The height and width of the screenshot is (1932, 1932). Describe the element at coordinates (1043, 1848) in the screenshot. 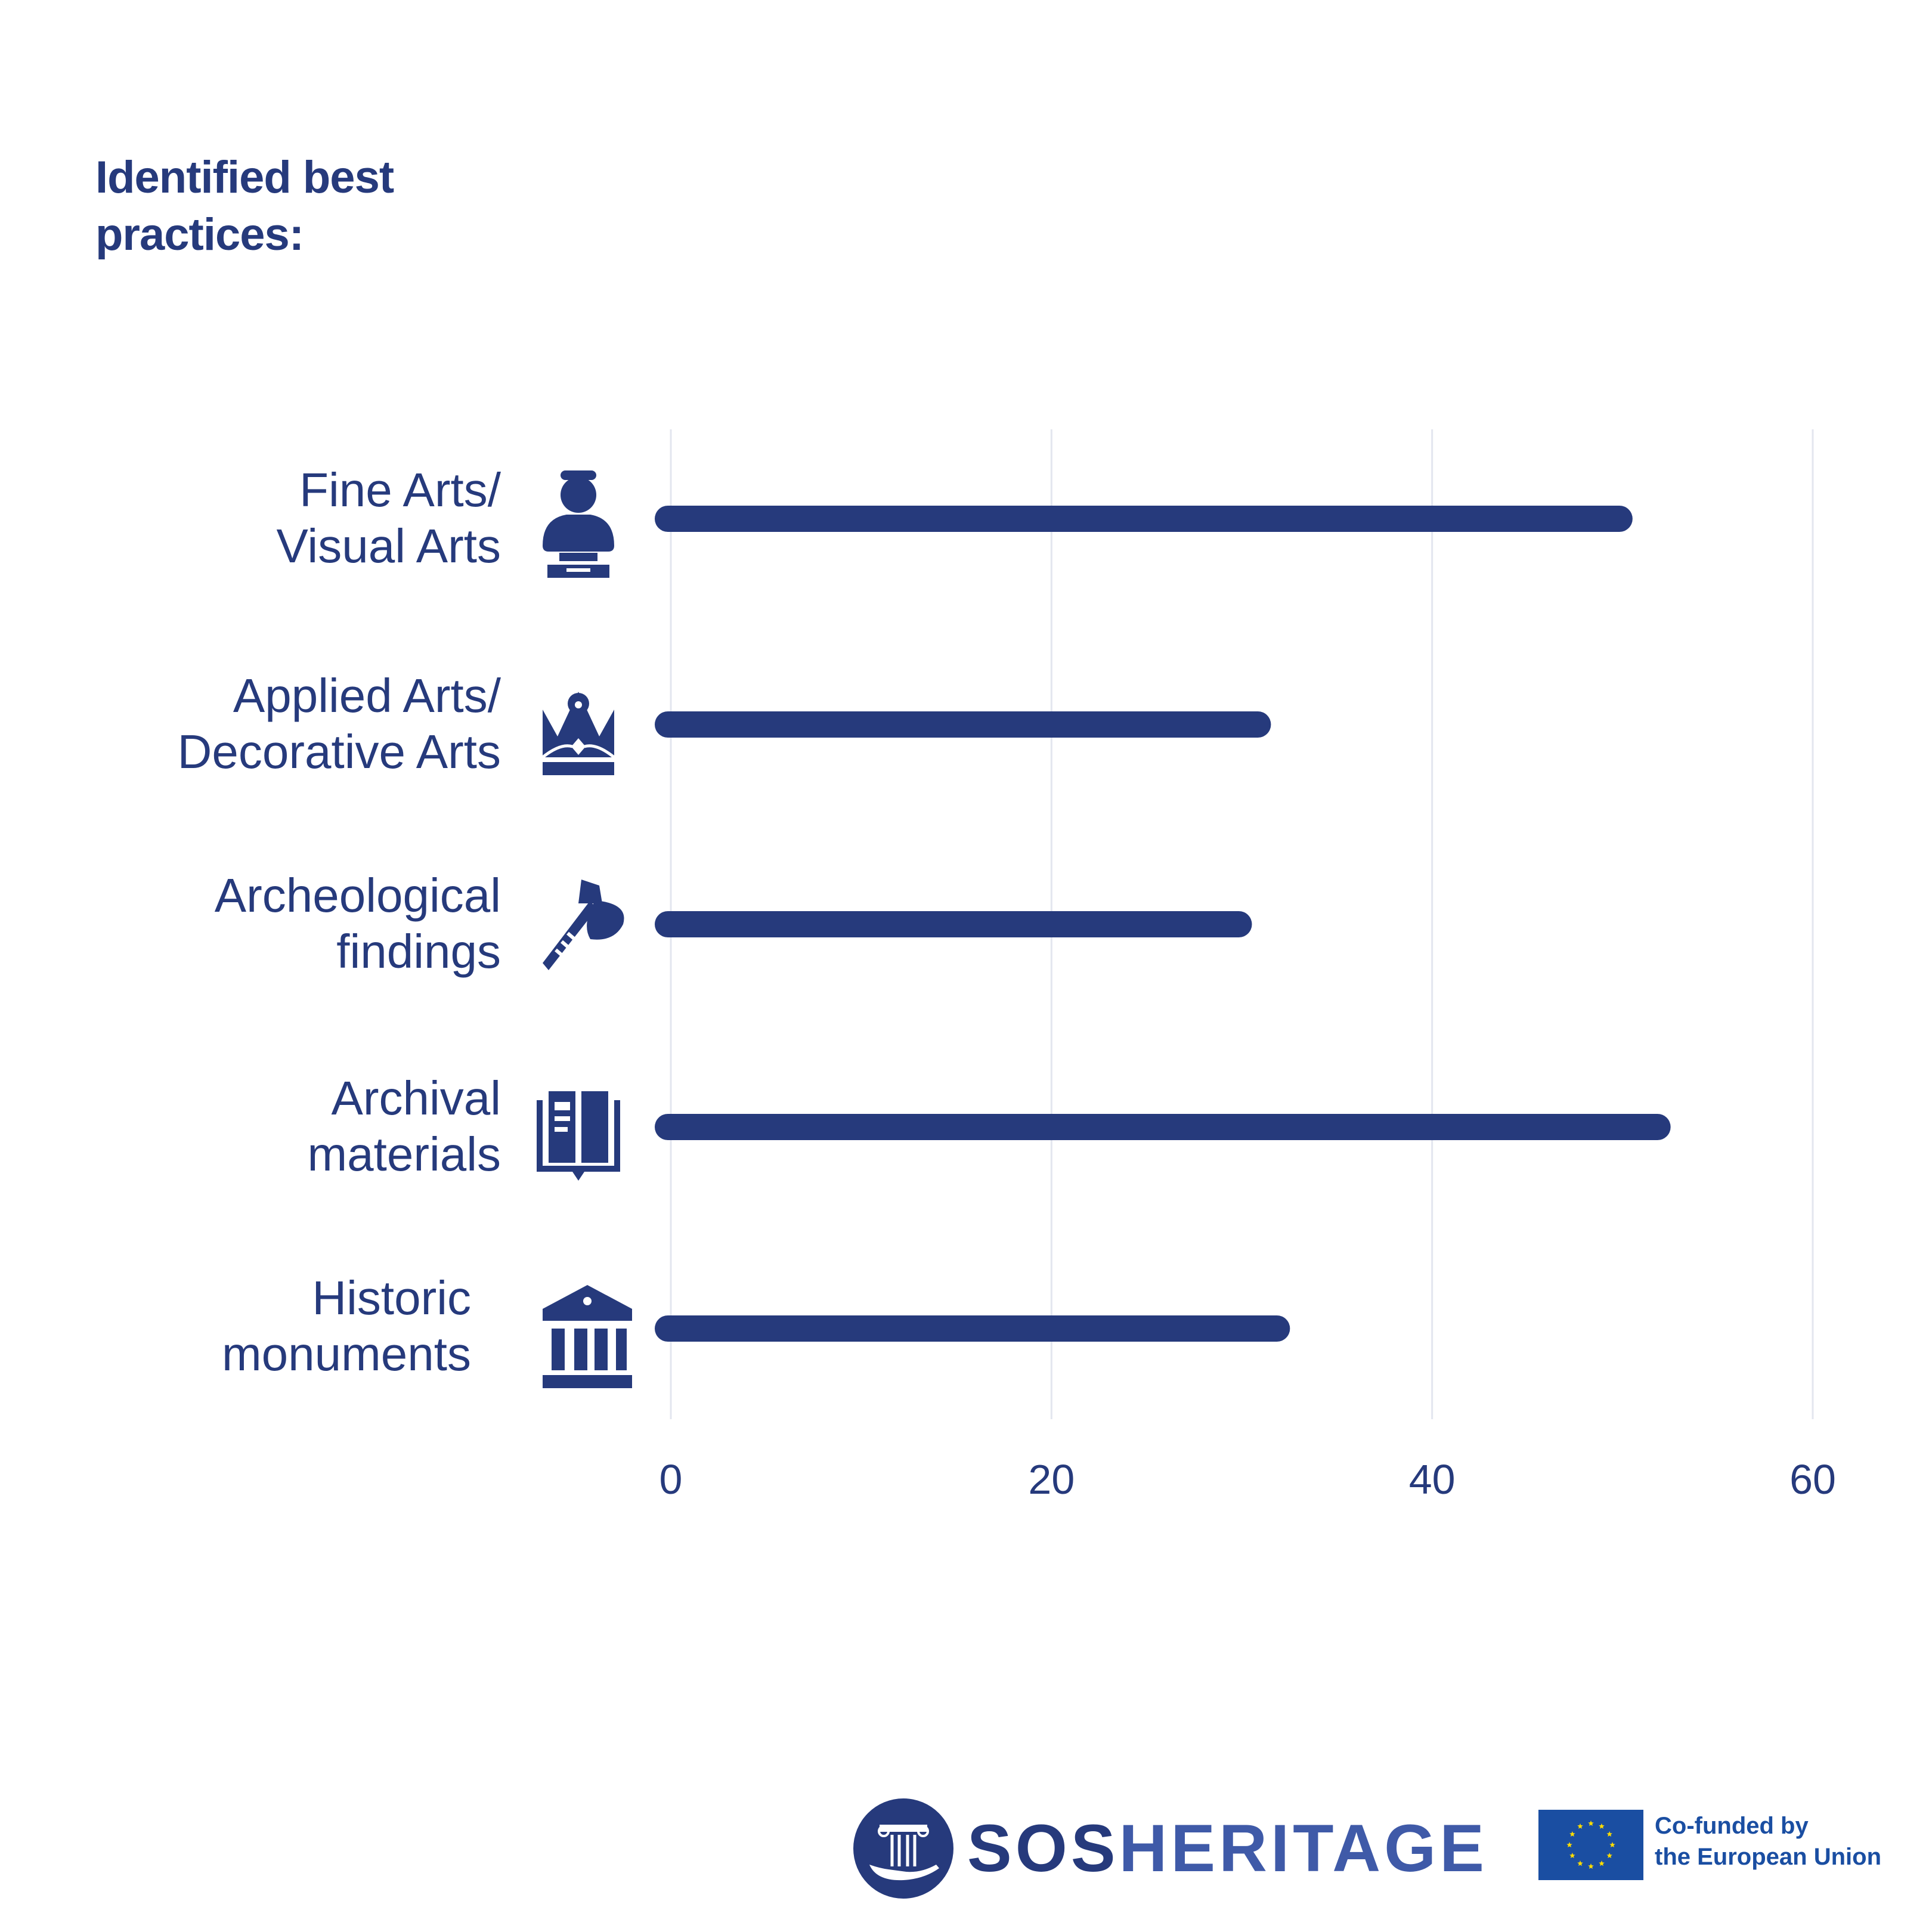

I see `brand-sos: SOS` at that location.